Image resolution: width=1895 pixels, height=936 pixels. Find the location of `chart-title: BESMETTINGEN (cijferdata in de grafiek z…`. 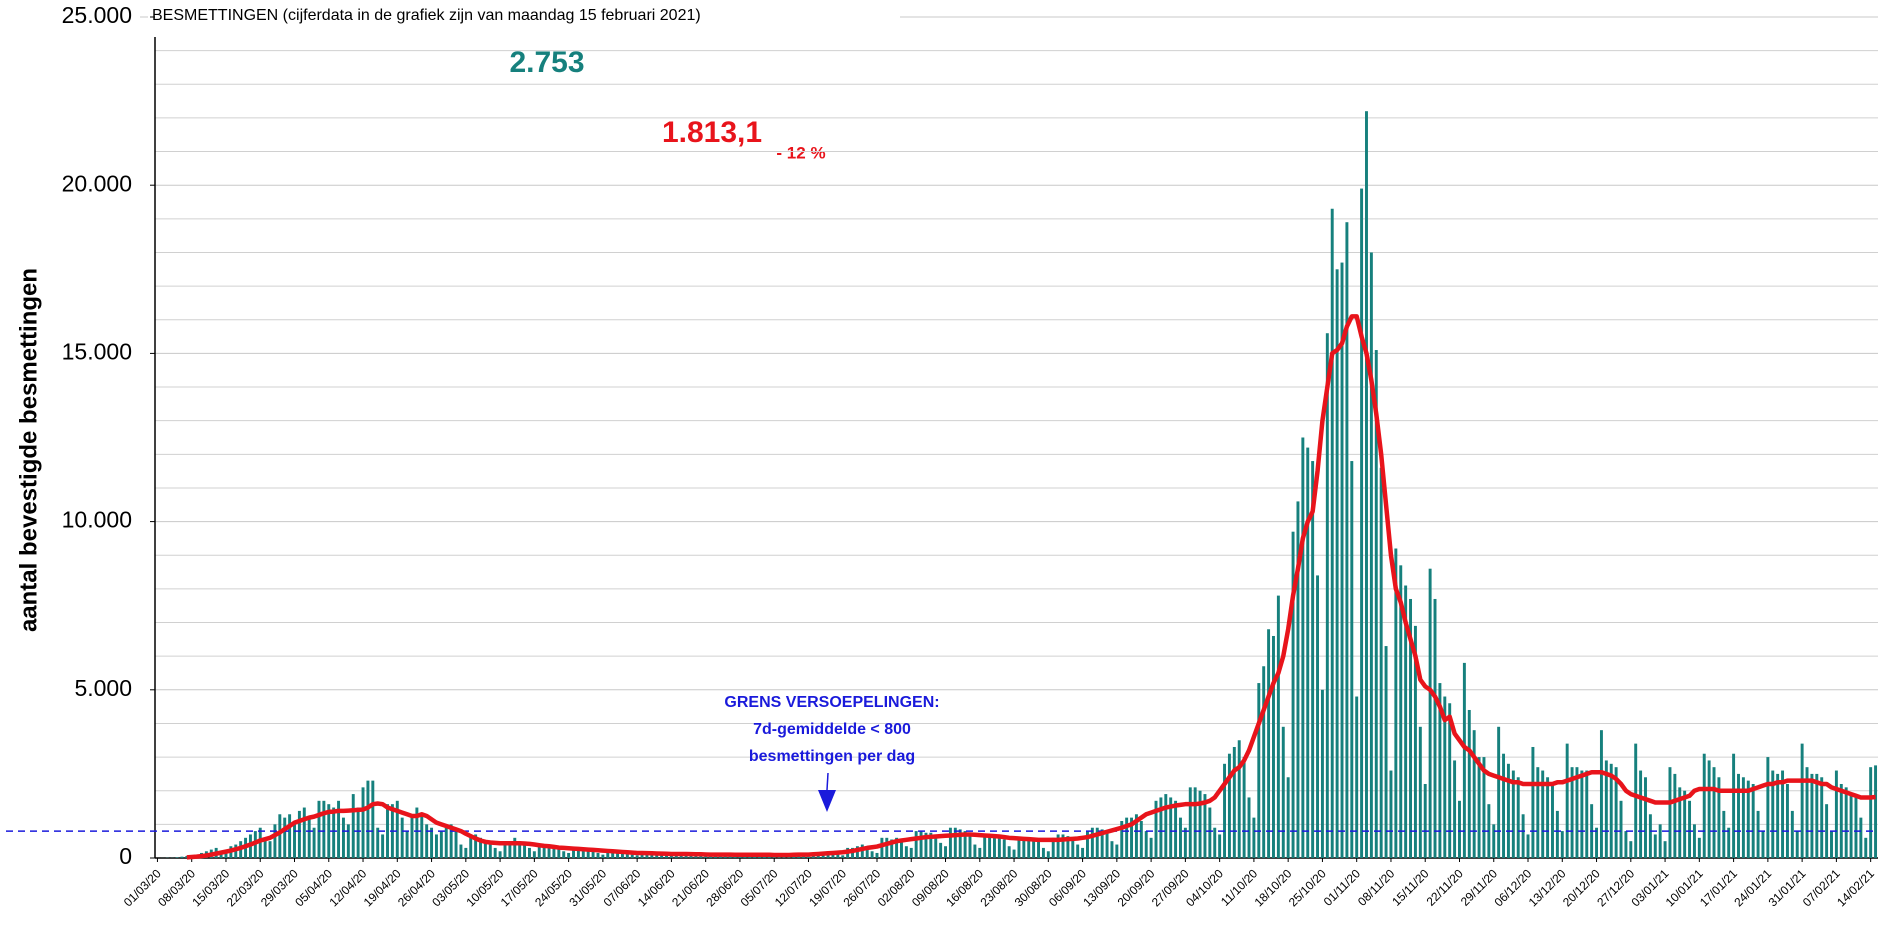

chart-title: BESMETTINGEN (cijferdata in de grafiek z… is located at coordinates (426, 15).